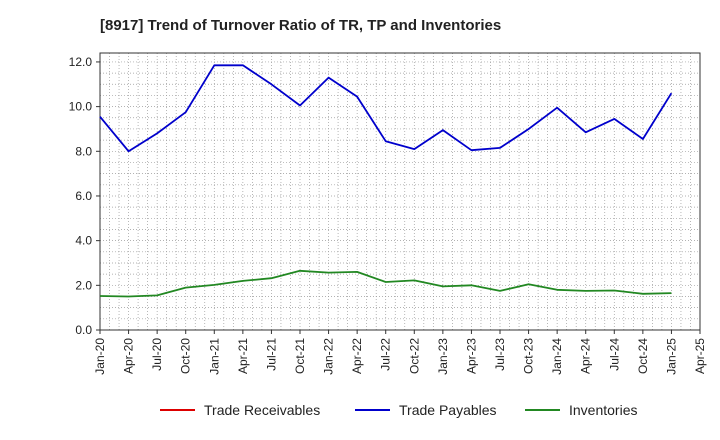 The height and width of the screenshot is (440, 720). What do you see at coordinates (83, 285) in the screenshot?
I see `y-tick-label: 2.0` at bounding box center [83, 285].